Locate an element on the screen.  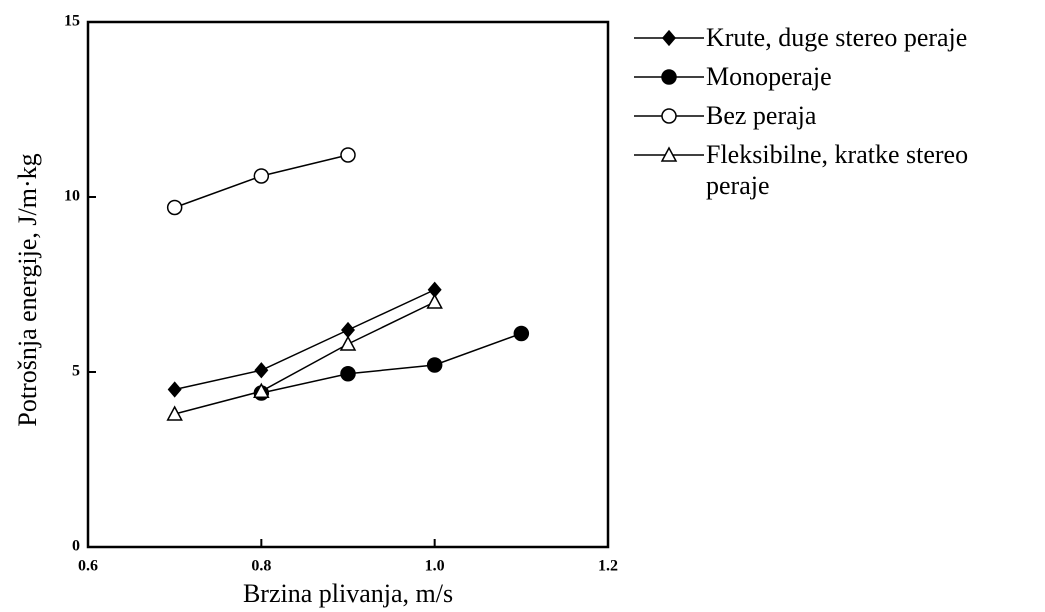
y-tick-label: 15 is located at coordinates (72, 21).